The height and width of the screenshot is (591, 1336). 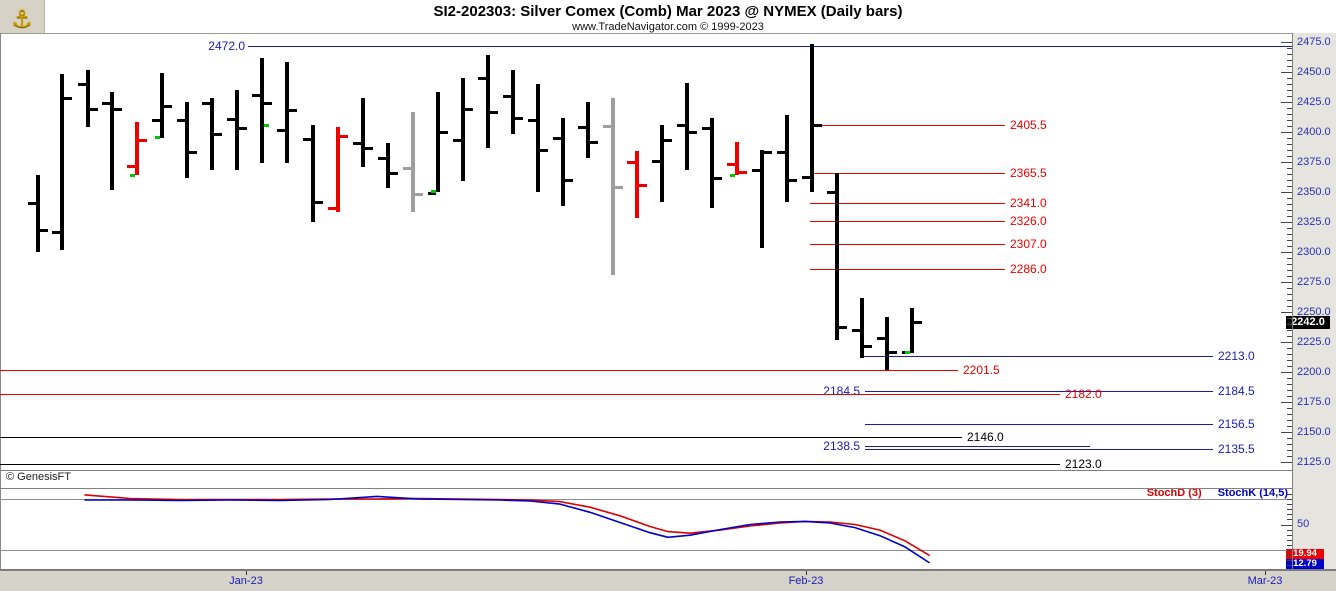 What do you see at coordinates (668, 581) in the screenshot?
I see `date-axis-strip` at bounding box center [668, 581].